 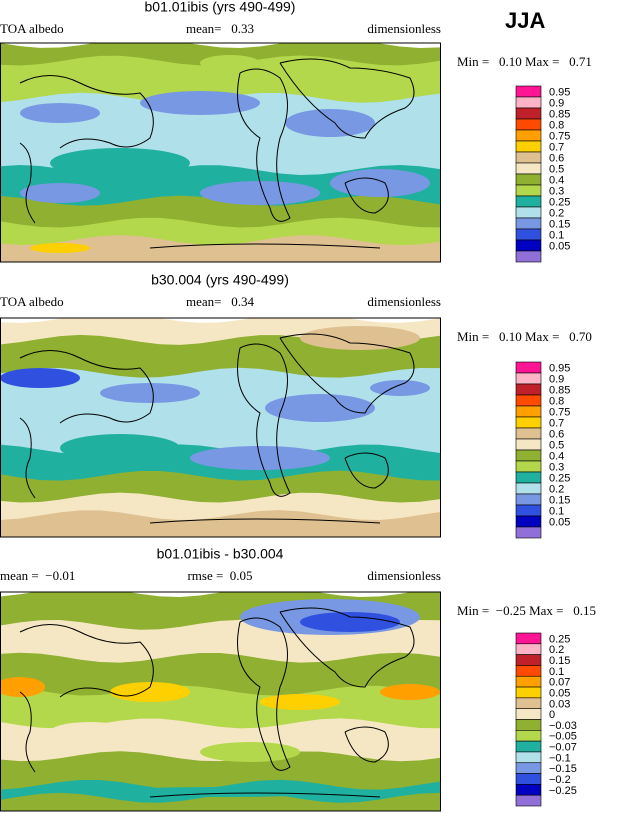 What do you see at coordinates (559, 413) in the screenshot?
I see `colorbar-label: 0.75` at bounding box center [559, 413].